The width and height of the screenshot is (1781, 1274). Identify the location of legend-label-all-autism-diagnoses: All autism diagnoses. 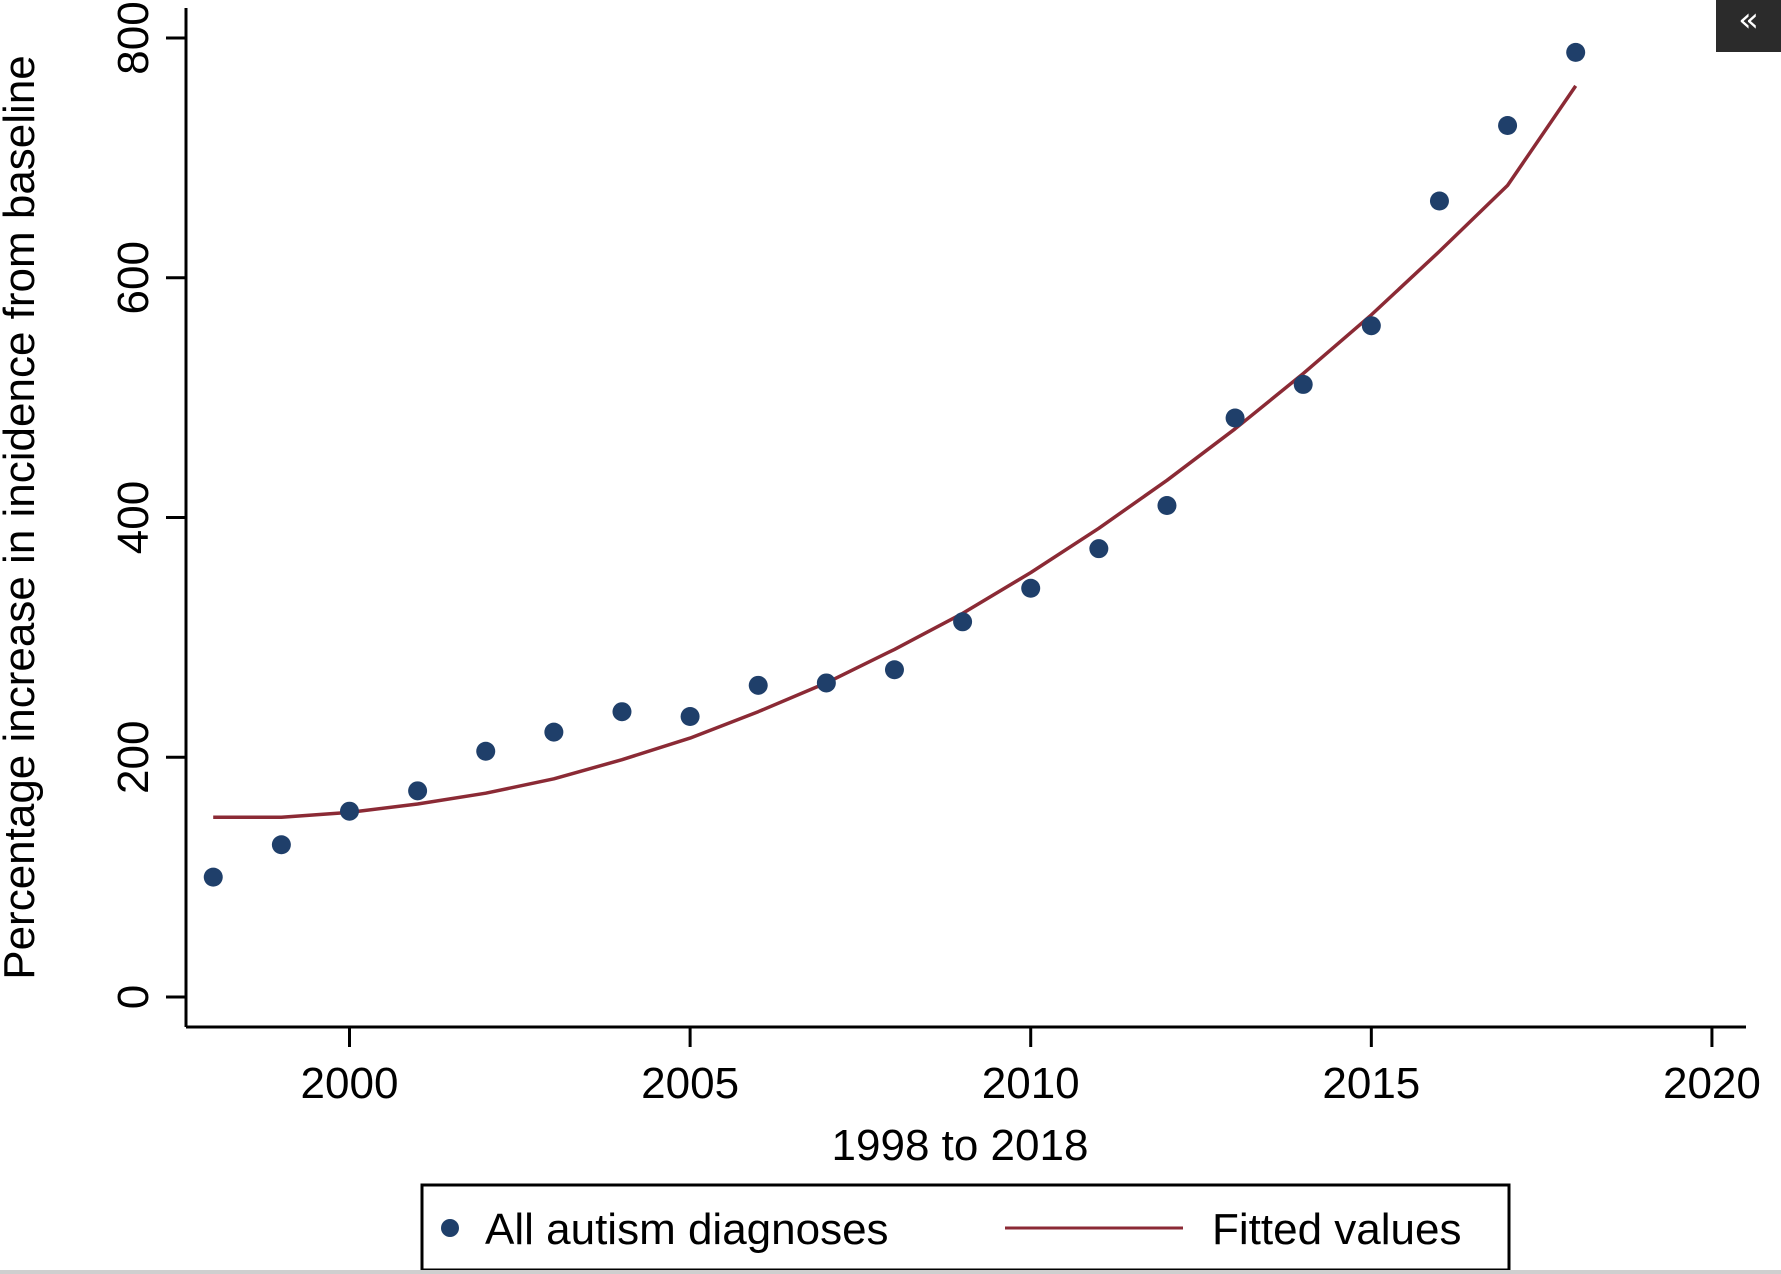
(687, 1229).